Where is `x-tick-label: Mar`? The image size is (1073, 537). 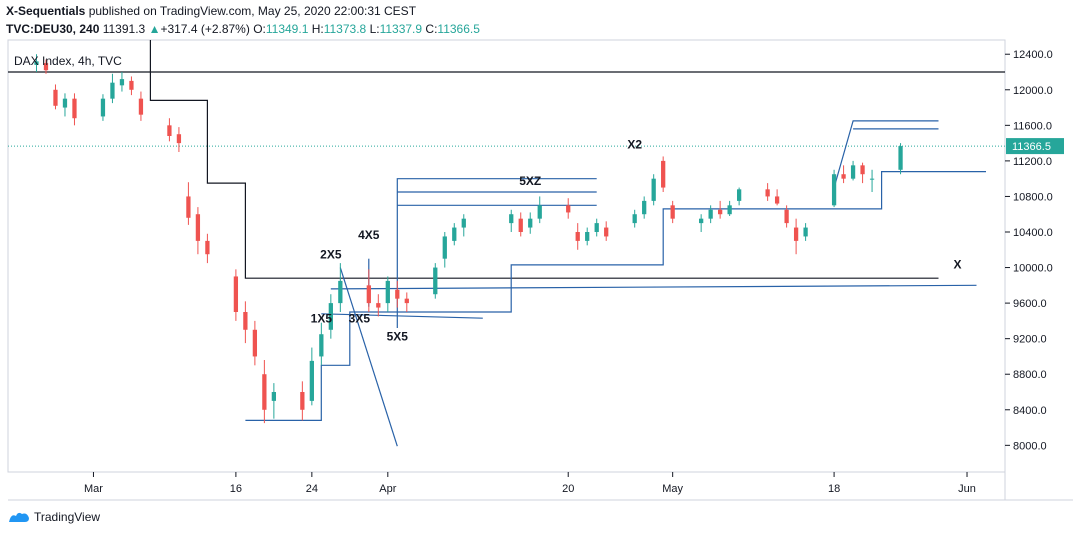 x-tick-label: Mar is located at coordinates (93, 489).